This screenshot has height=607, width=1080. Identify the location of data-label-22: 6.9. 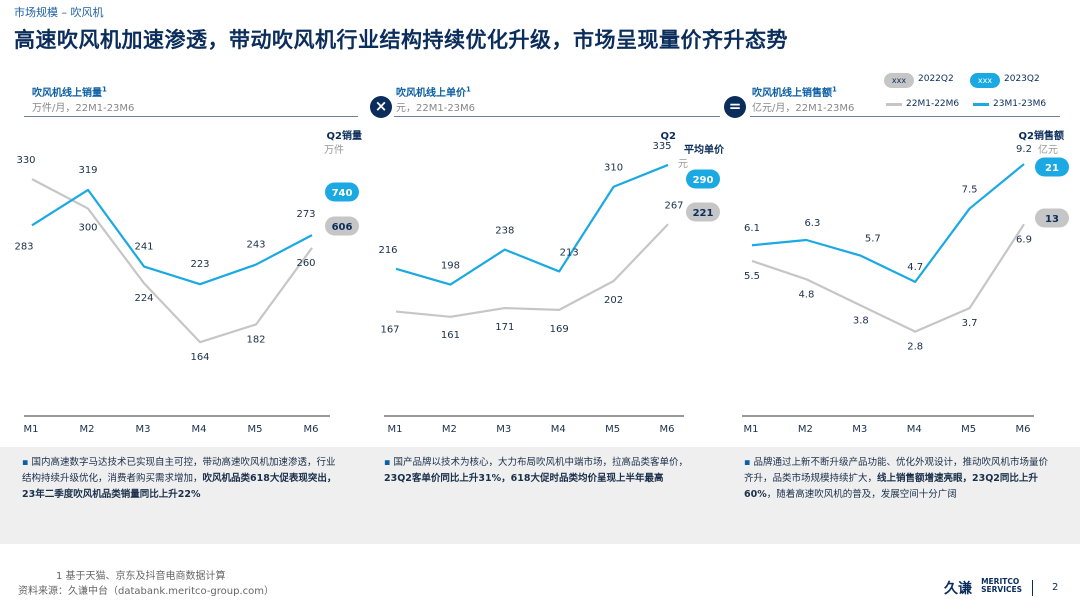
(1024, 239).